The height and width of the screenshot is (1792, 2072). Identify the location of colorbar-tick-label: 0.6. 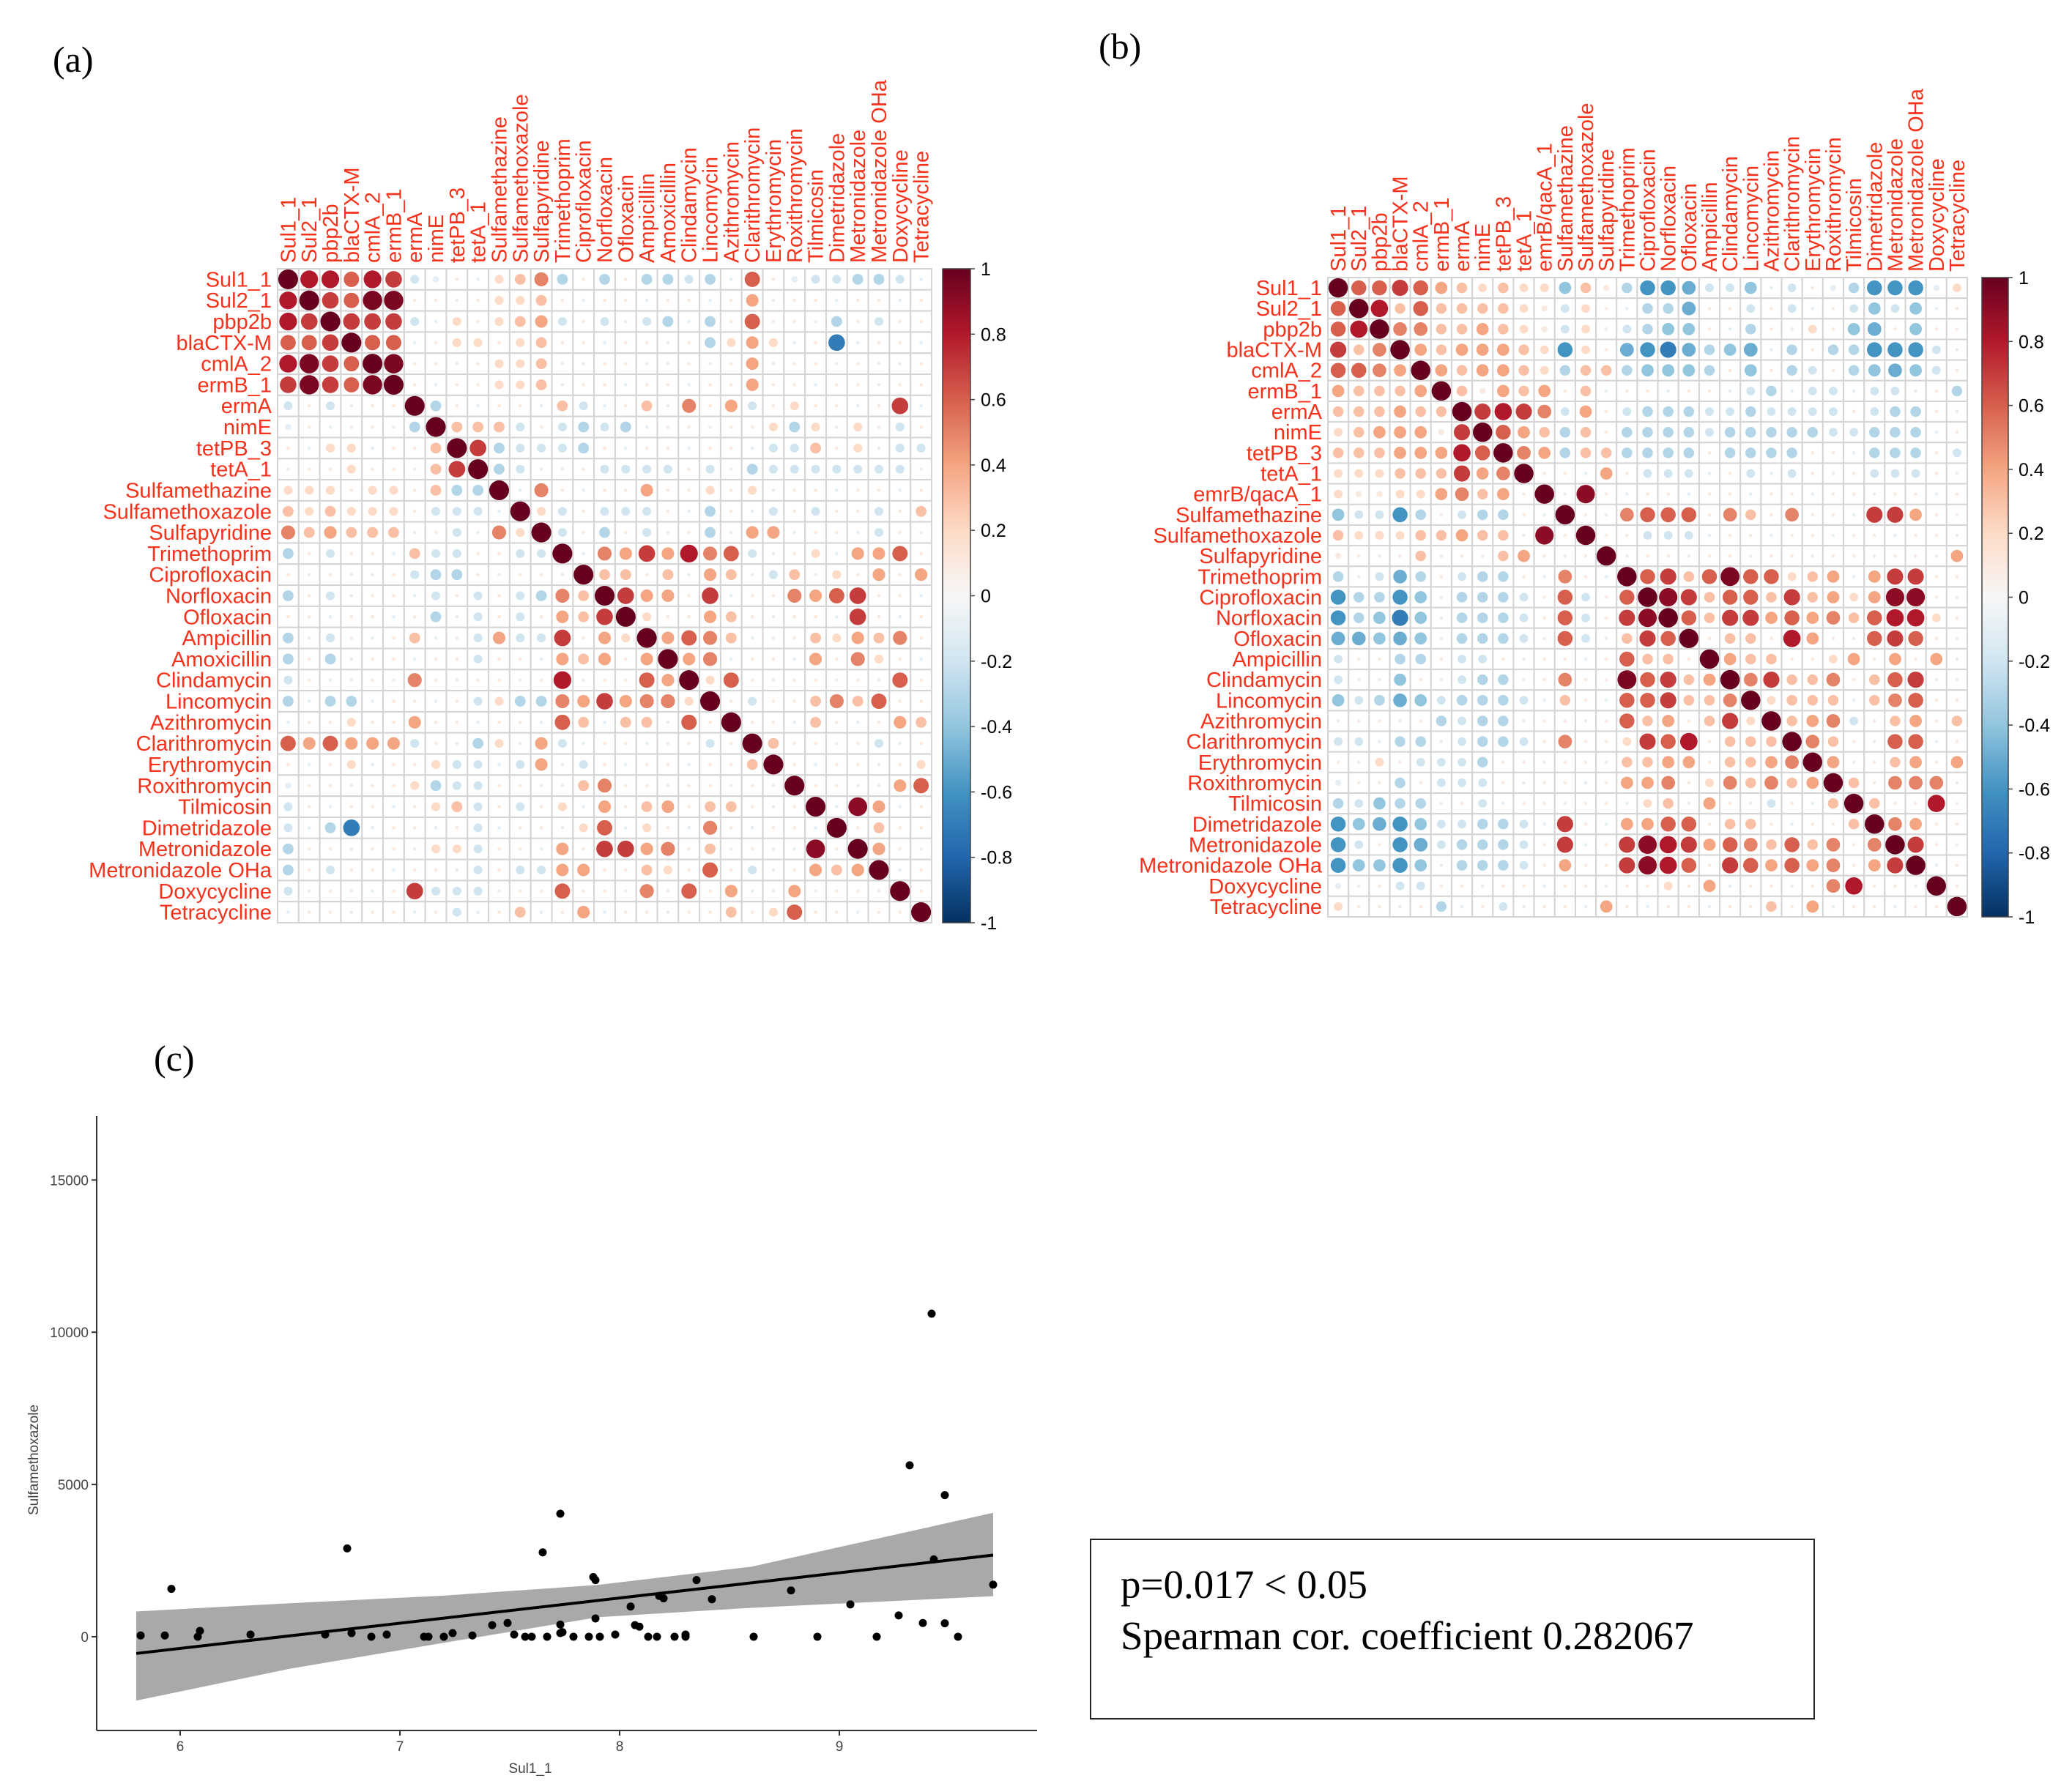
(993, 400).